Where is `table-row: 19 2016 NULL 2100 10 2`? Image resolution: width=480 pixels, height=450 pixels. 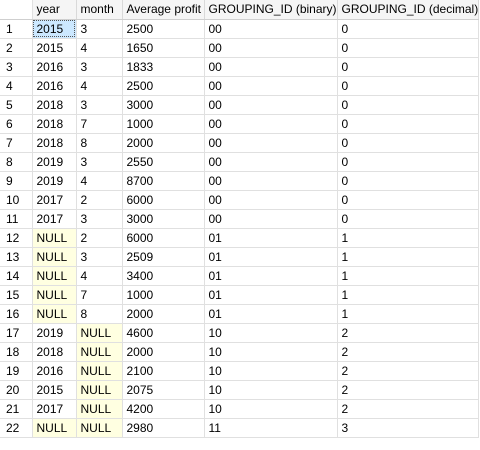 table-row: 19 2016 NULL 2100 10 2 is located at coordinates (240, 371).